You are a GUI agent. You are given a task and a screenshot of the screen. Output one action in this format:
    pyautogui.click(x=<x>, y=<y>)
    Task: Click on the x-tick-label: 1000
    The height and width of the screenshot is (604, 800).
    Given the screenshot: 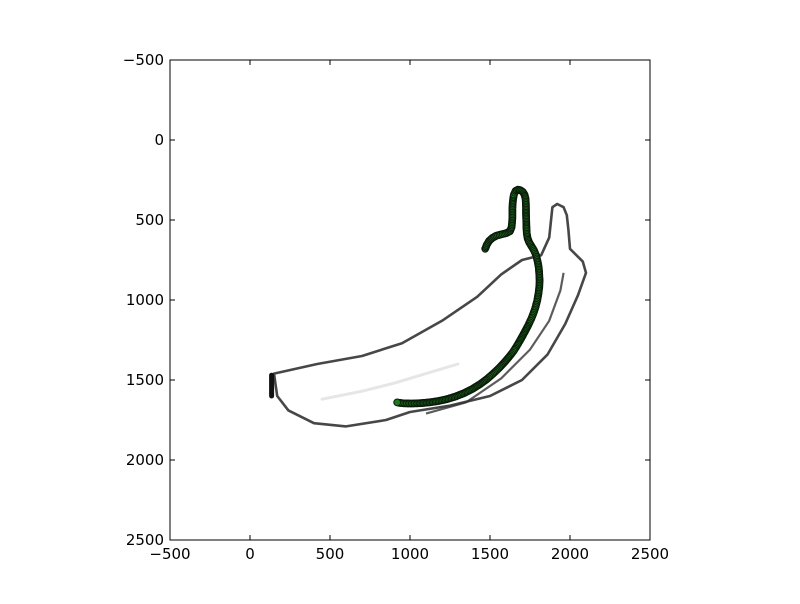 What is the action you would take?
    pyautogui.click(x=410, y=554)
    